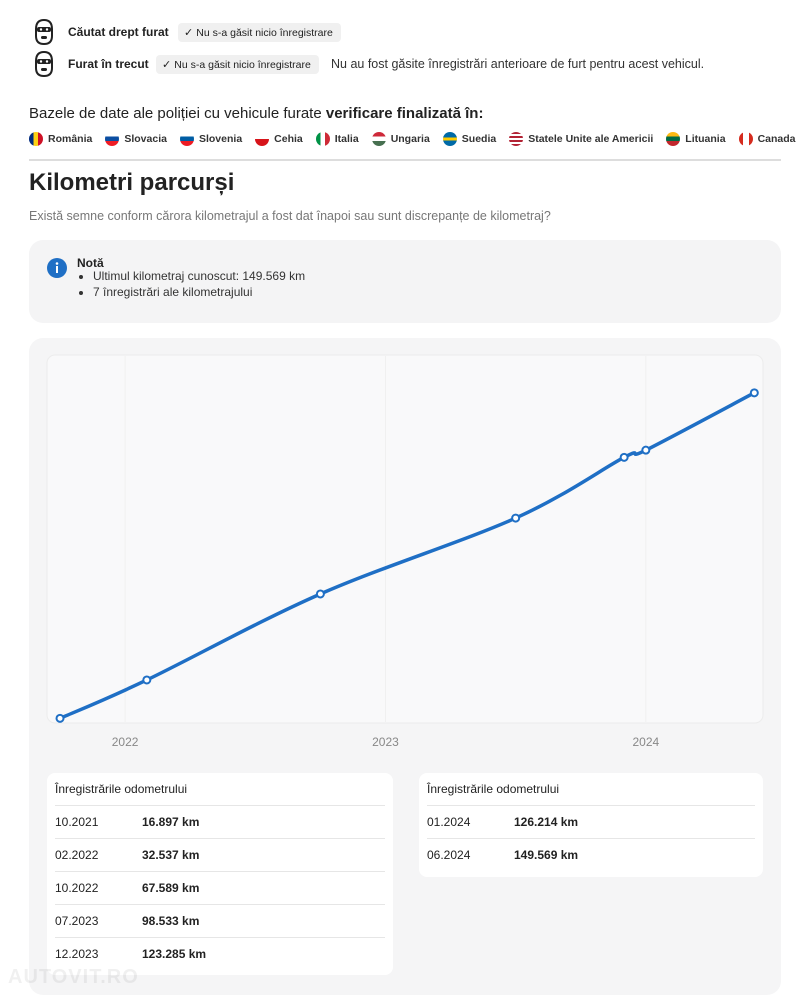 This screenshot has width=810, height=999. What do you see at coordinates (591, 139) in the screenshot?
I see `country-name: Statele Unite ale Americii` at bounding box center [591, 139].